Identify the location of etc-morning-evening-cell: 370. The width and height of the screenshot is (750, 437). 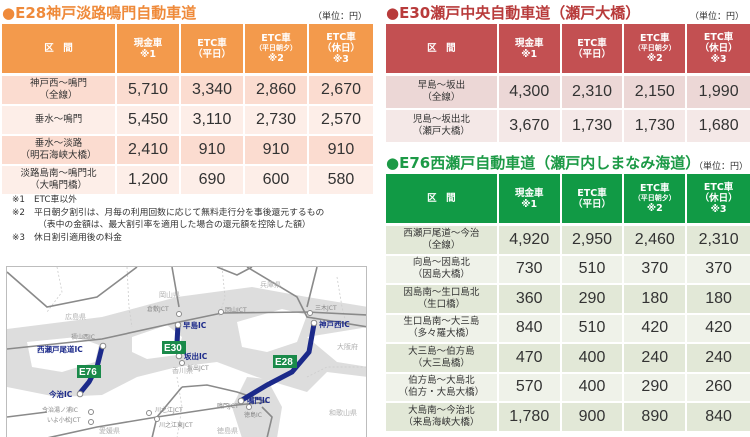
(656, 270).